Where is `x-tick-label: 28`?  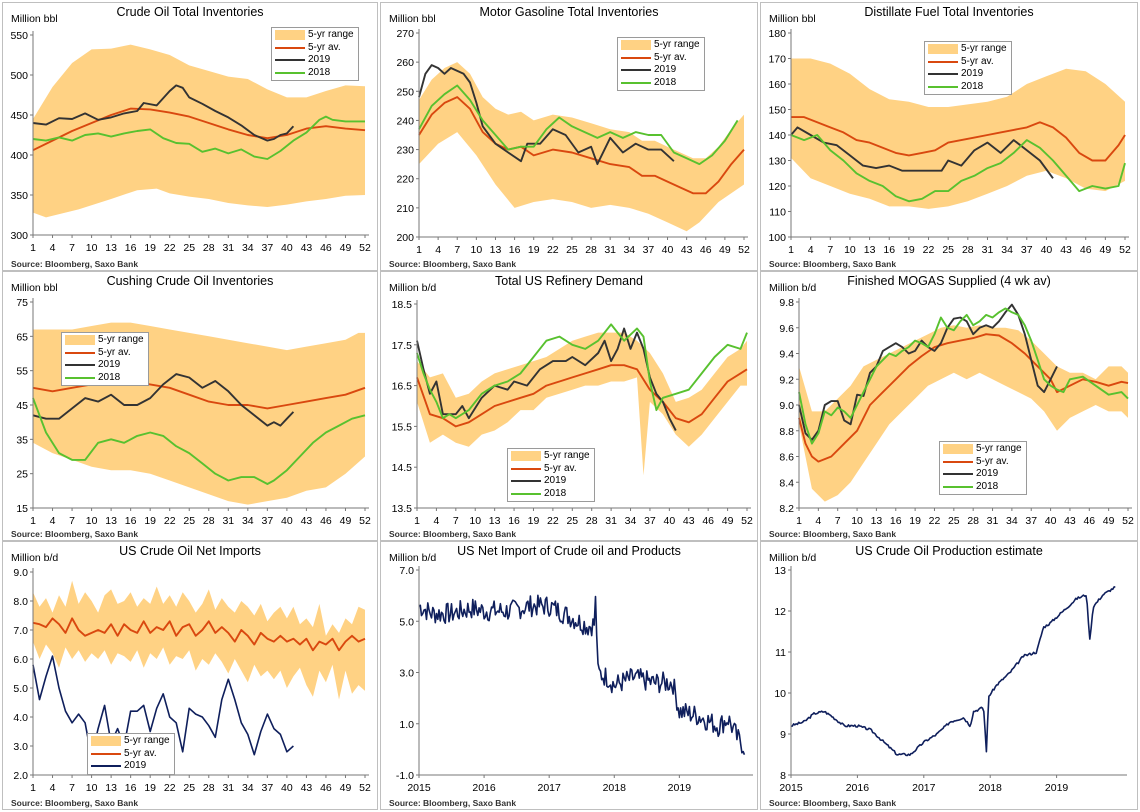
x-tick-label: 28 is located at coordinates (973, 521).